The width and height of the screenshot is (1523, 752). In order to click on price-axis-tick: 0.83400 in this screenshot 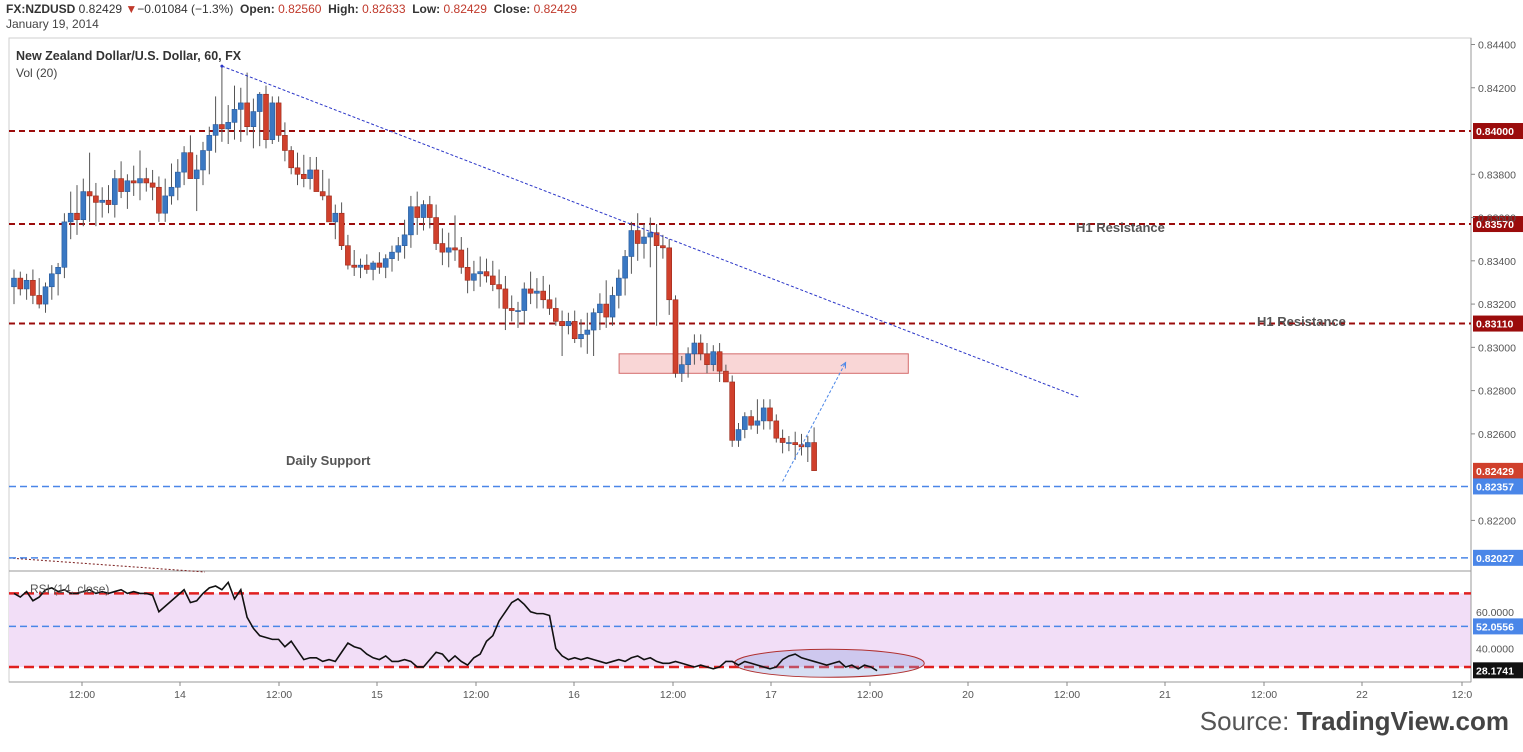, I will do `click(1497, 262)`.